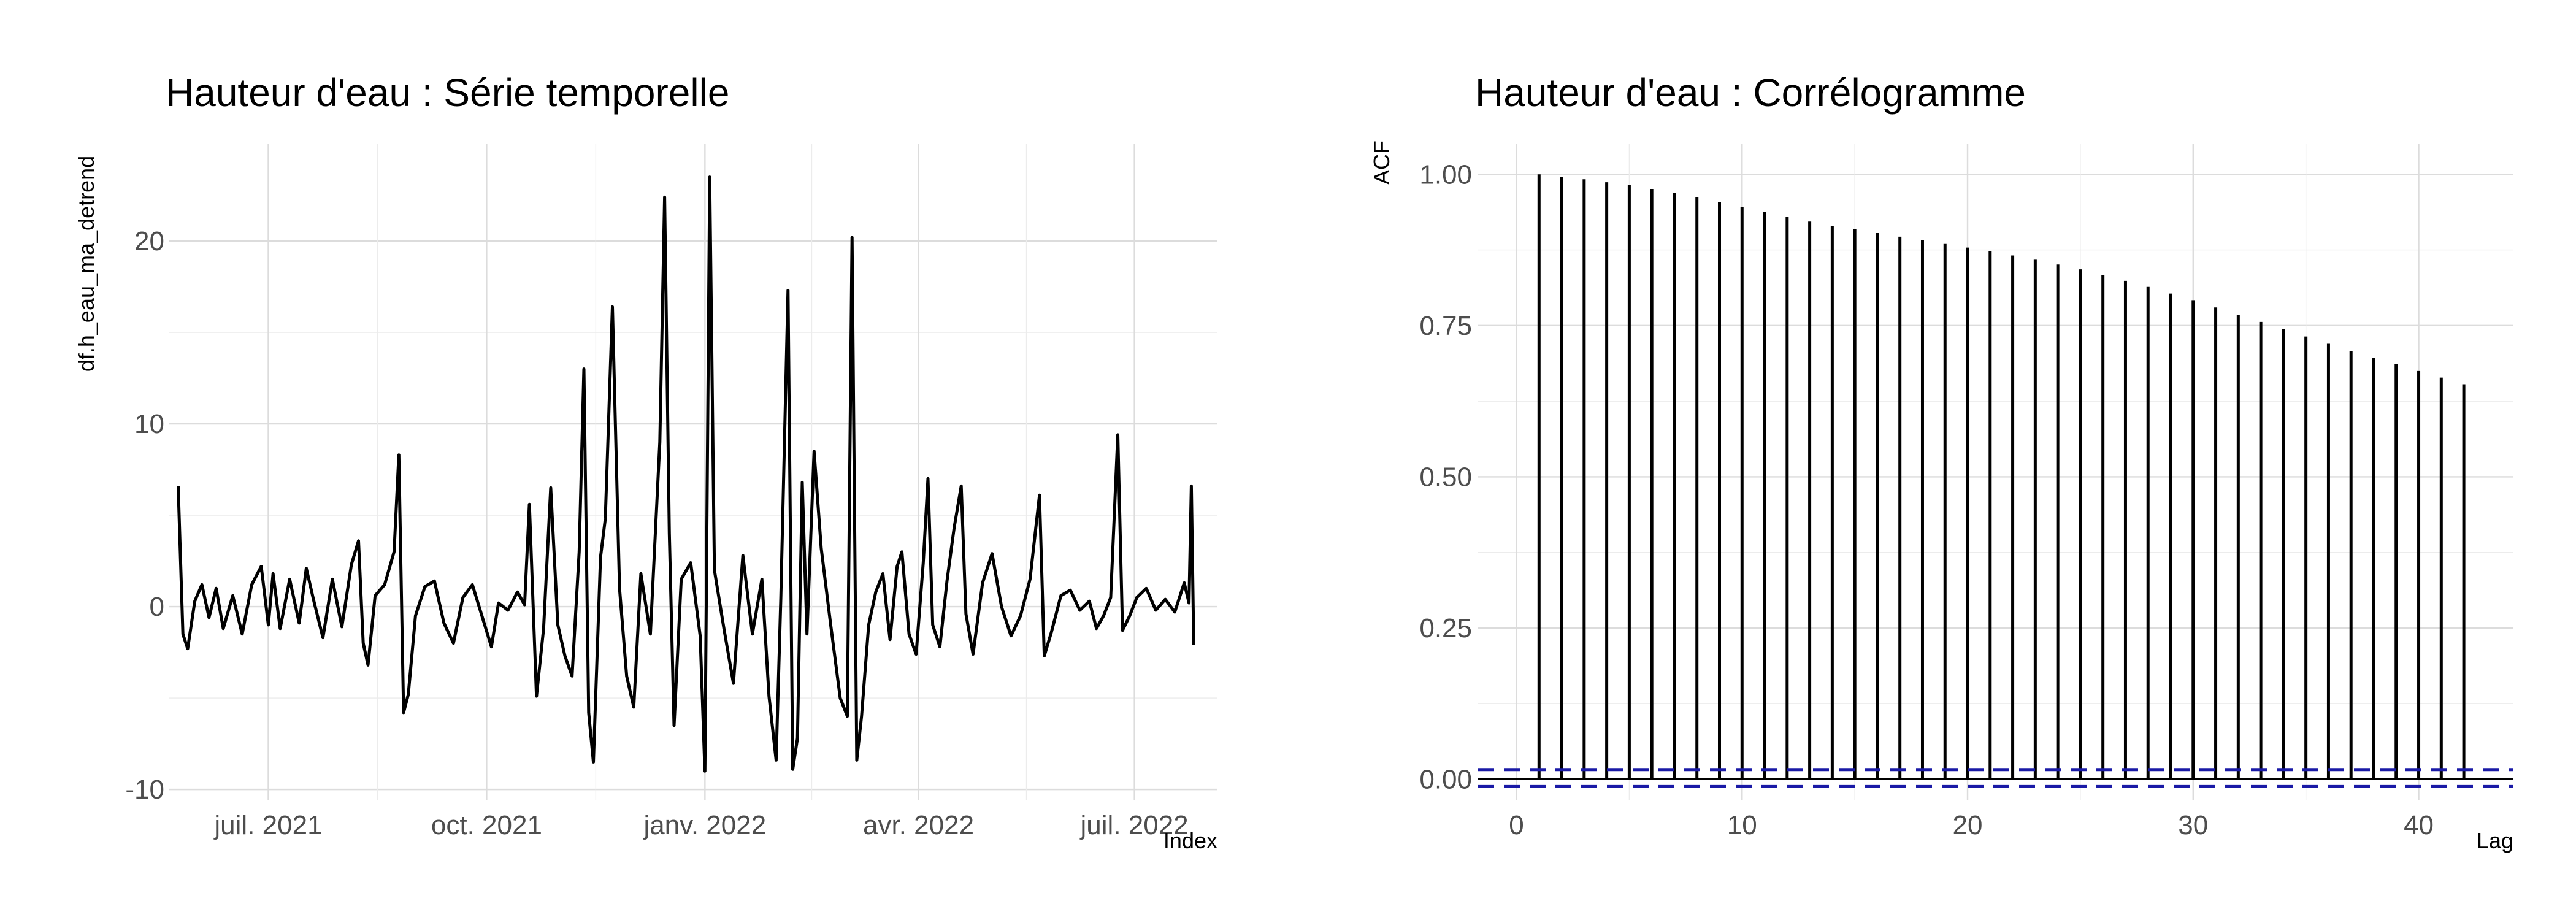 This screenshot has width=2576, height=920. Describe the element at coordinates (157, 607) in the screenshot. I see `y-tick-label: 0` at that location.